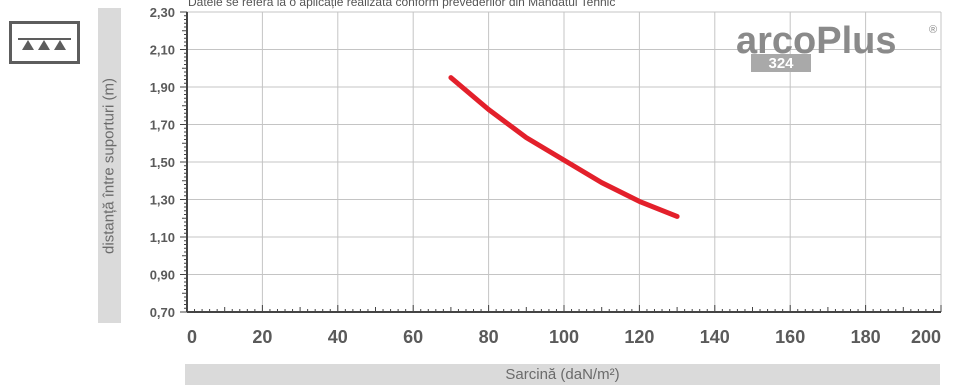 The height and width of the screenshot is (385, 960). Describe the element at coordinates (162, 275) in the screenshot. I see `y-tick-label: 0,90` at that location.